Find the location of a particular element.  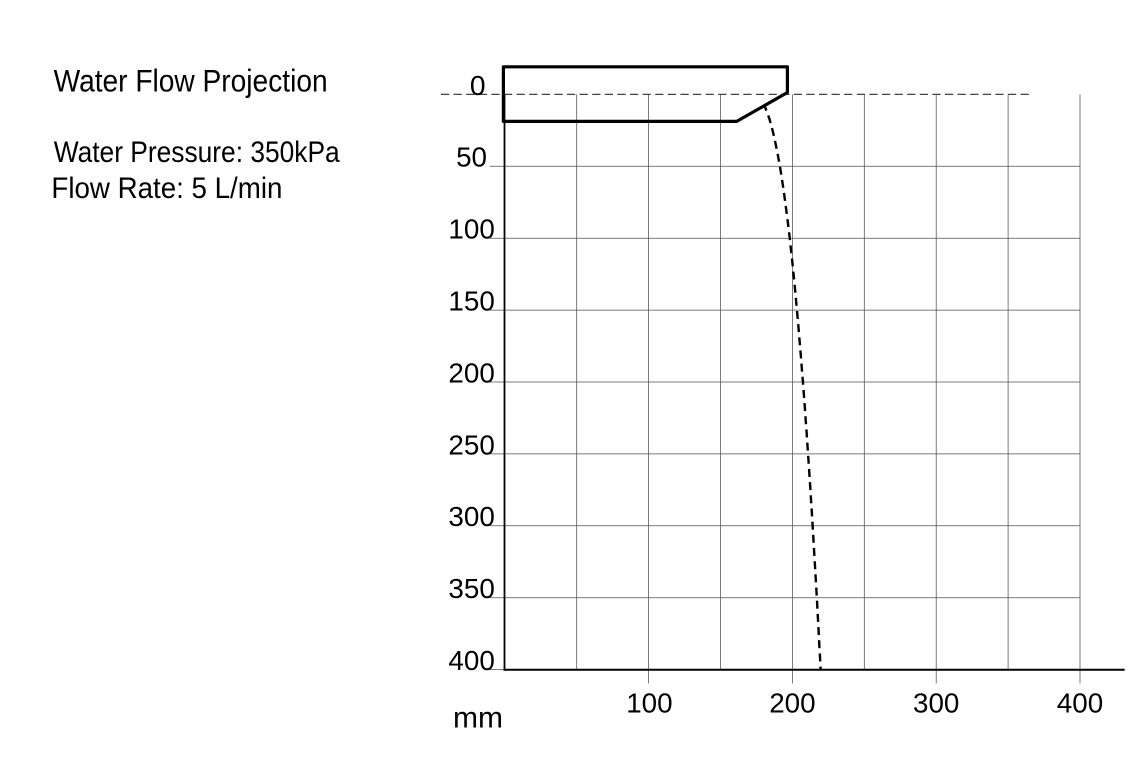

svg-text: mm is located at coordinates (478, 717).